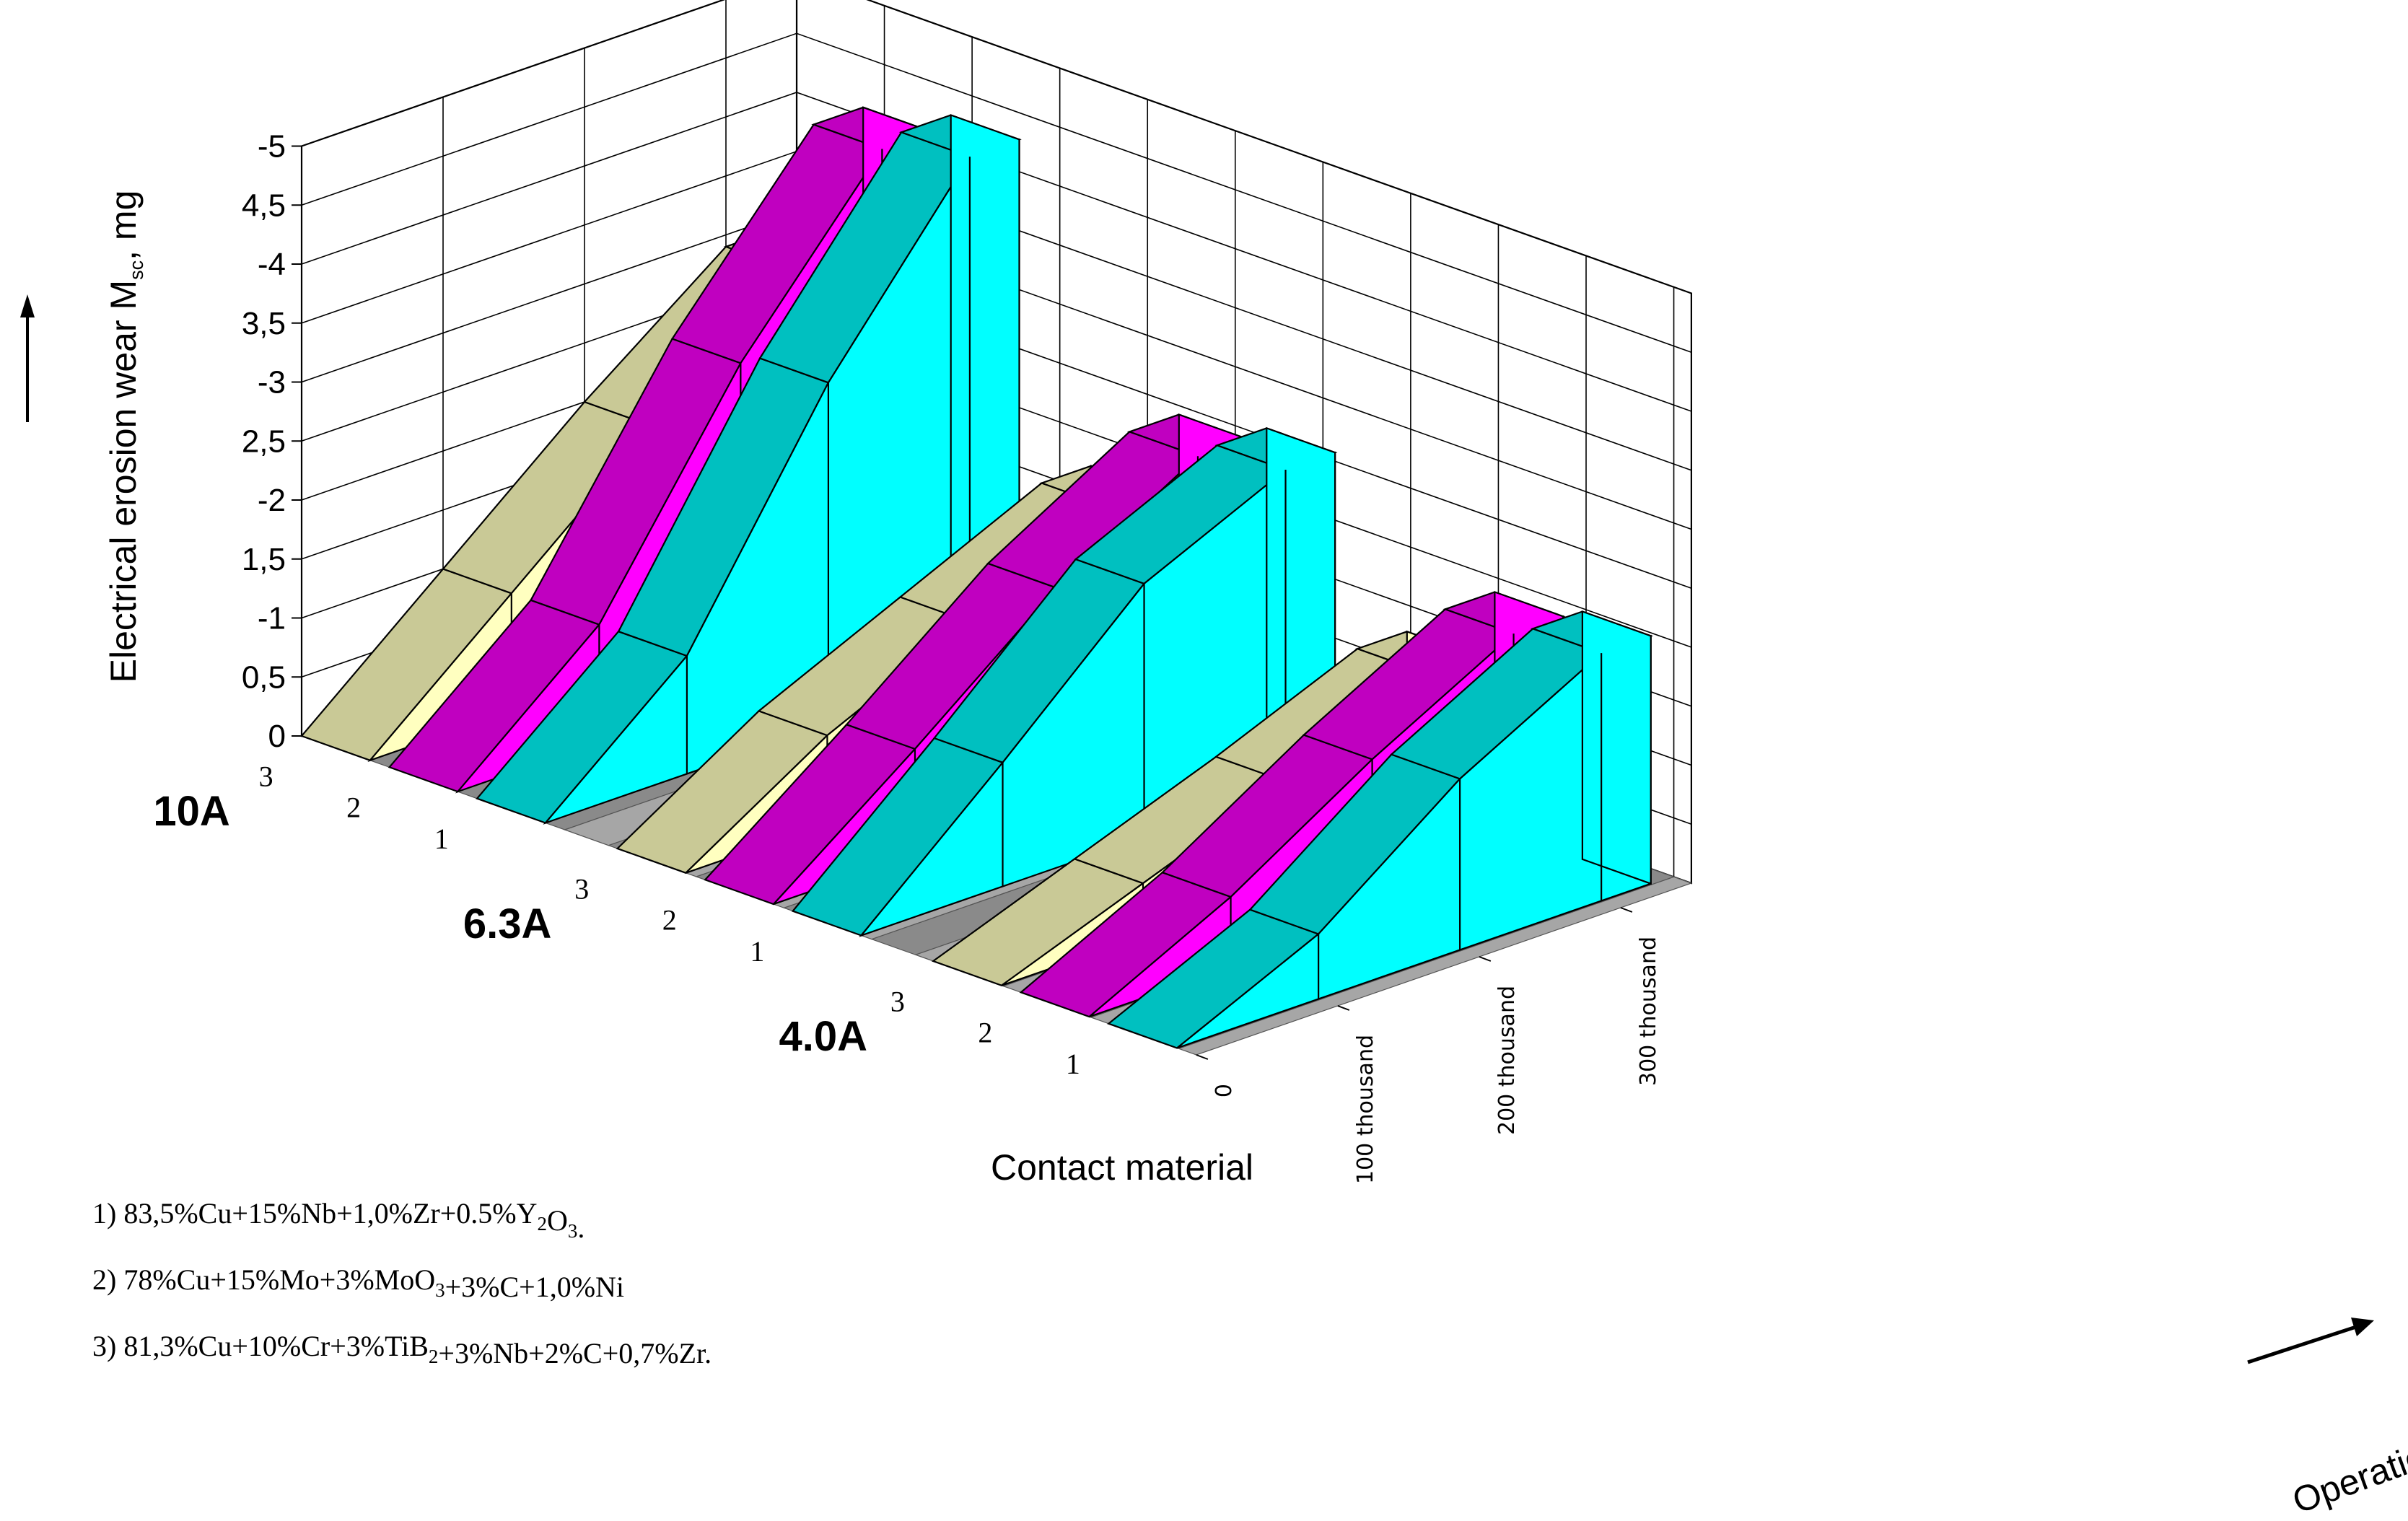  Describe the element at coordinates (338, 1220) in the screenshot. I see `legend-item: 1) 83,5%Cu+15%Nb+1,0%Zr+0.5%Y2O3.` at that location.